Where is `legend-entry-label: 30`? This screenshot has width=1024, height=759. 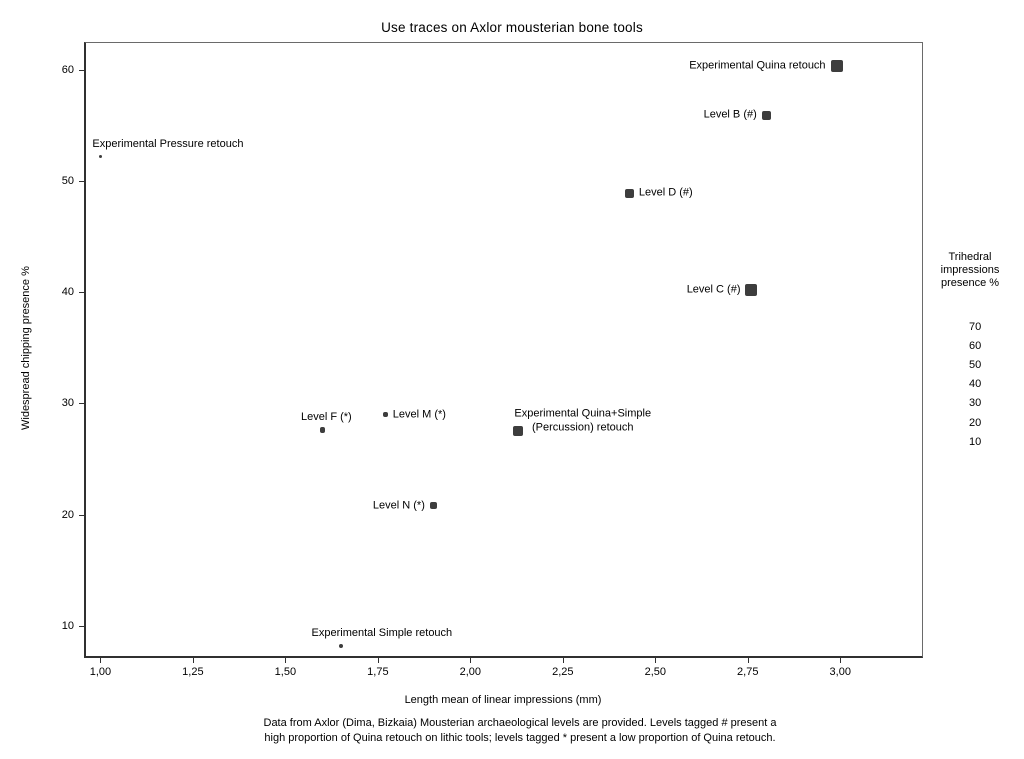
legend-entry-label: 30 is located at coordinates (975, 403).